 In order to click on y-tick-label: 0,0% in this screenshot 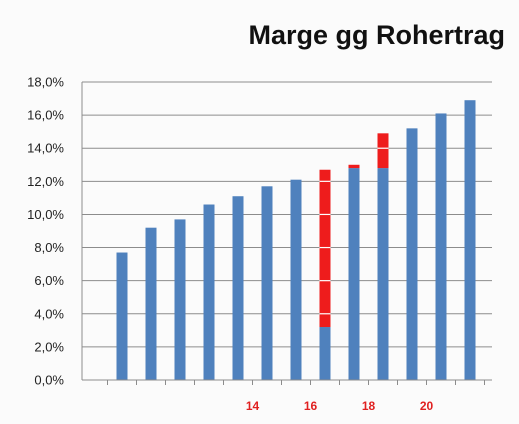, I will do `click(49, 380)`.